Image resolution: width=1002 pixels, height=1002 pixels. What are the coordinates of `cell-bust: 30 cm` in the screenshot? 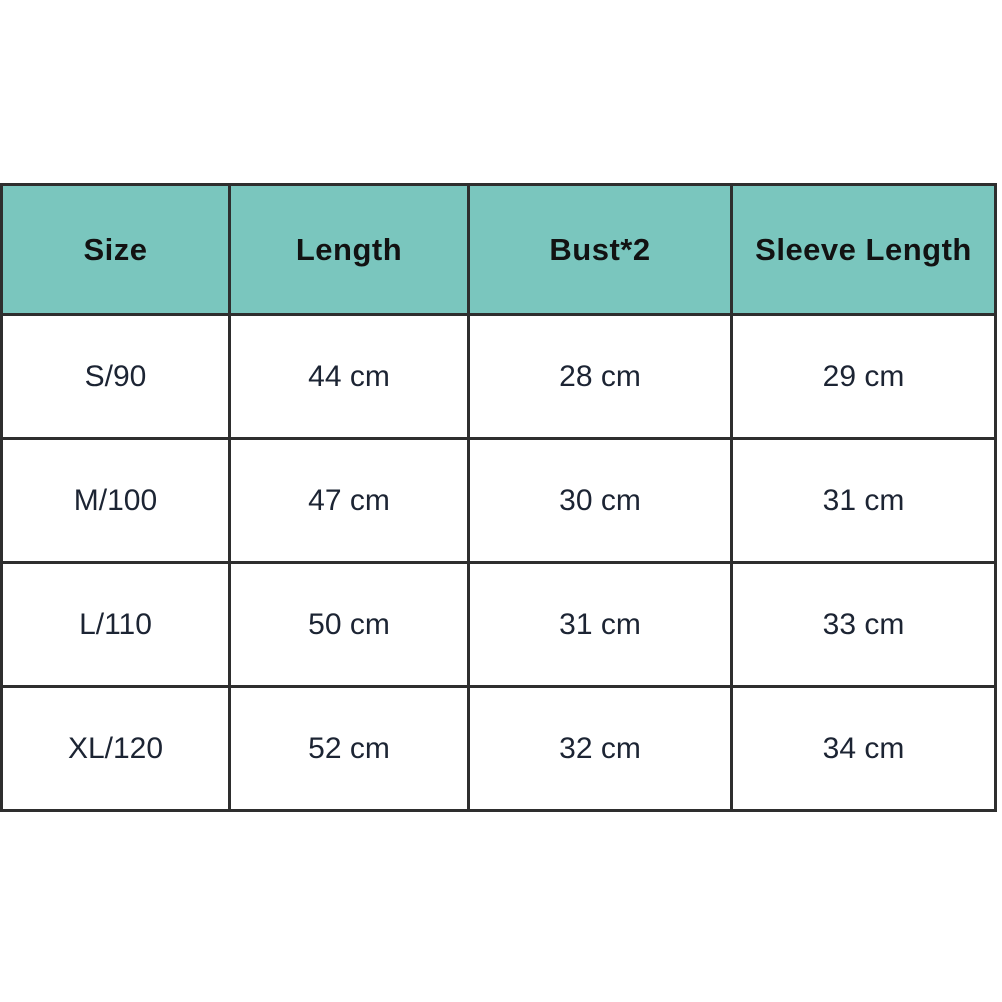 It's located at (600, 500).